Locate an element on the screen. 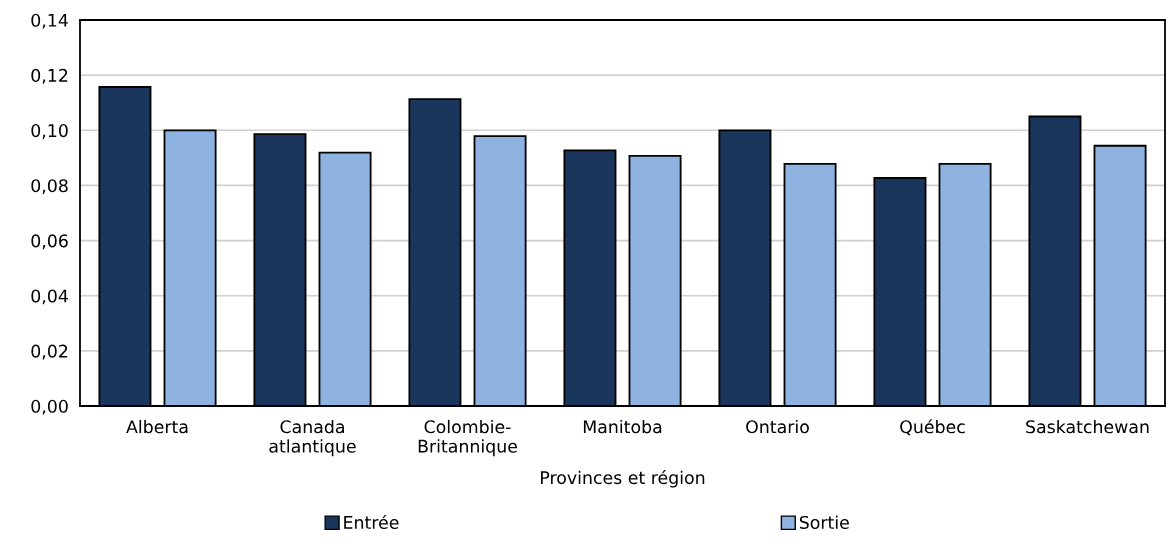  y-tick-label: 0,14 is located at coordinates (49, 21).